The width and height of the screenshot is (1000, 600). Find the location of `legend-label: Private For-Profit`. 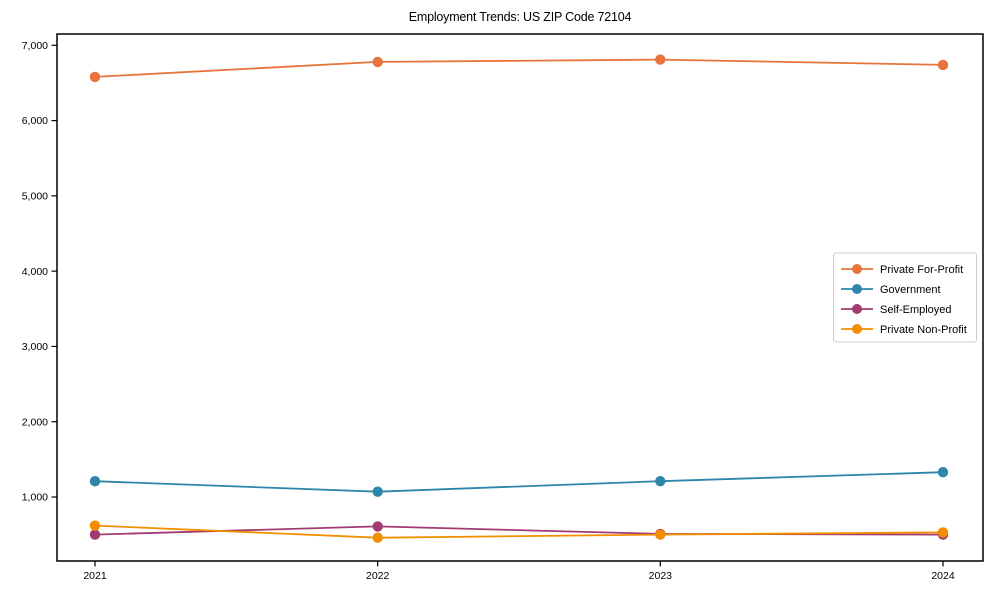

legend-label: Private For-Profit is located at coordinates (921, 270).